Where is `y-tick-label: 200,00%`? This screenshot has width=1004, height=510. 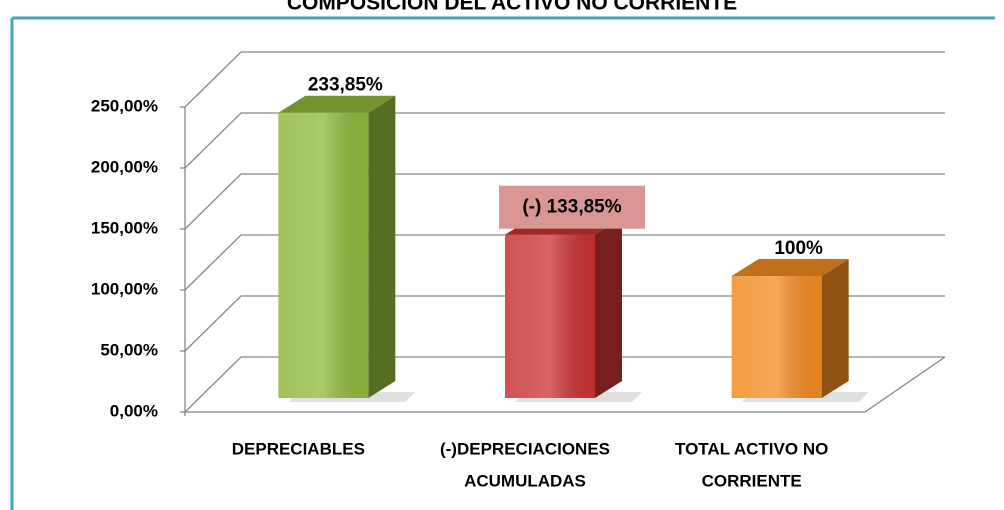 y-tick-label: 200,00% is located at coordinates (124, 166).